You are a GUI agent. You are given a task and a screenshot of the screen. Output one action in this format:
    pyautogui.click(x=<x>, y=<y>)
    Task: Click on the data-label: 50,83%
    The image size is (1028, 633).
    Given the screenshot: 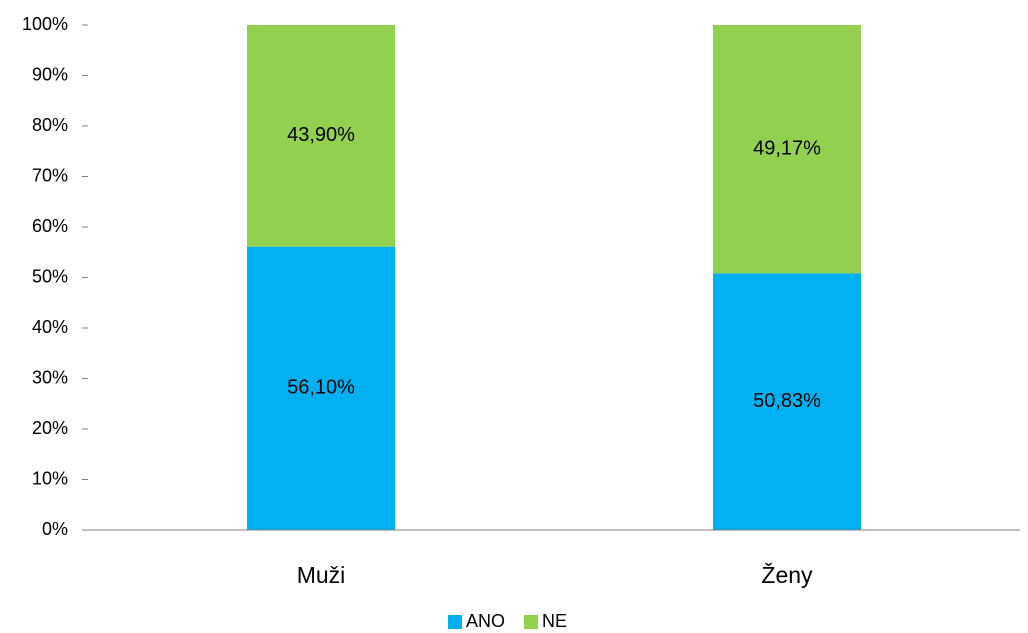 What is the action you would take?
    pyautogui.click(x=787, y=401)
    